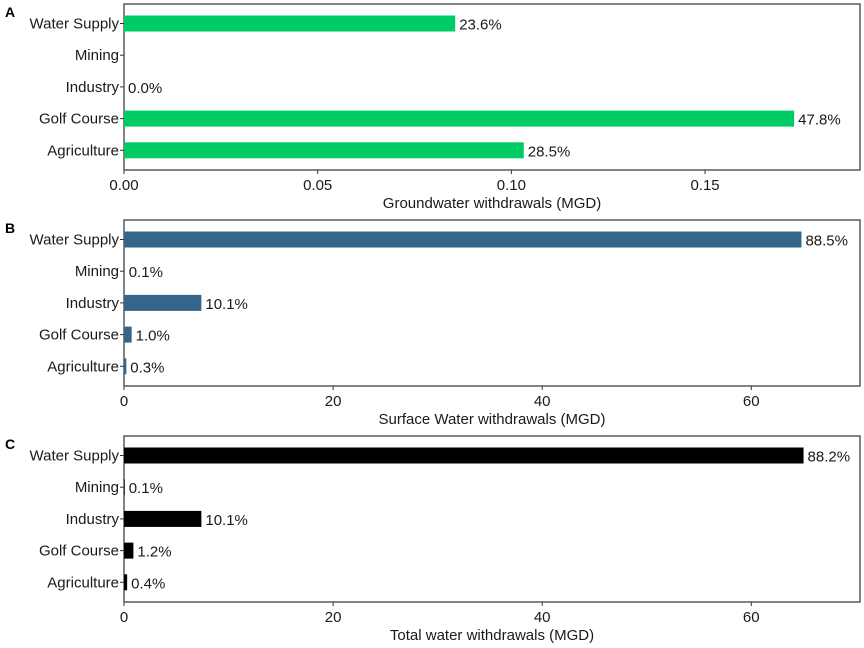 The image size is (864, 648). What do you see at coordinates (93, 303) in the screenshot?
I see `panel-b-category-label-industry: Industry` at bounding box center [93, 303].